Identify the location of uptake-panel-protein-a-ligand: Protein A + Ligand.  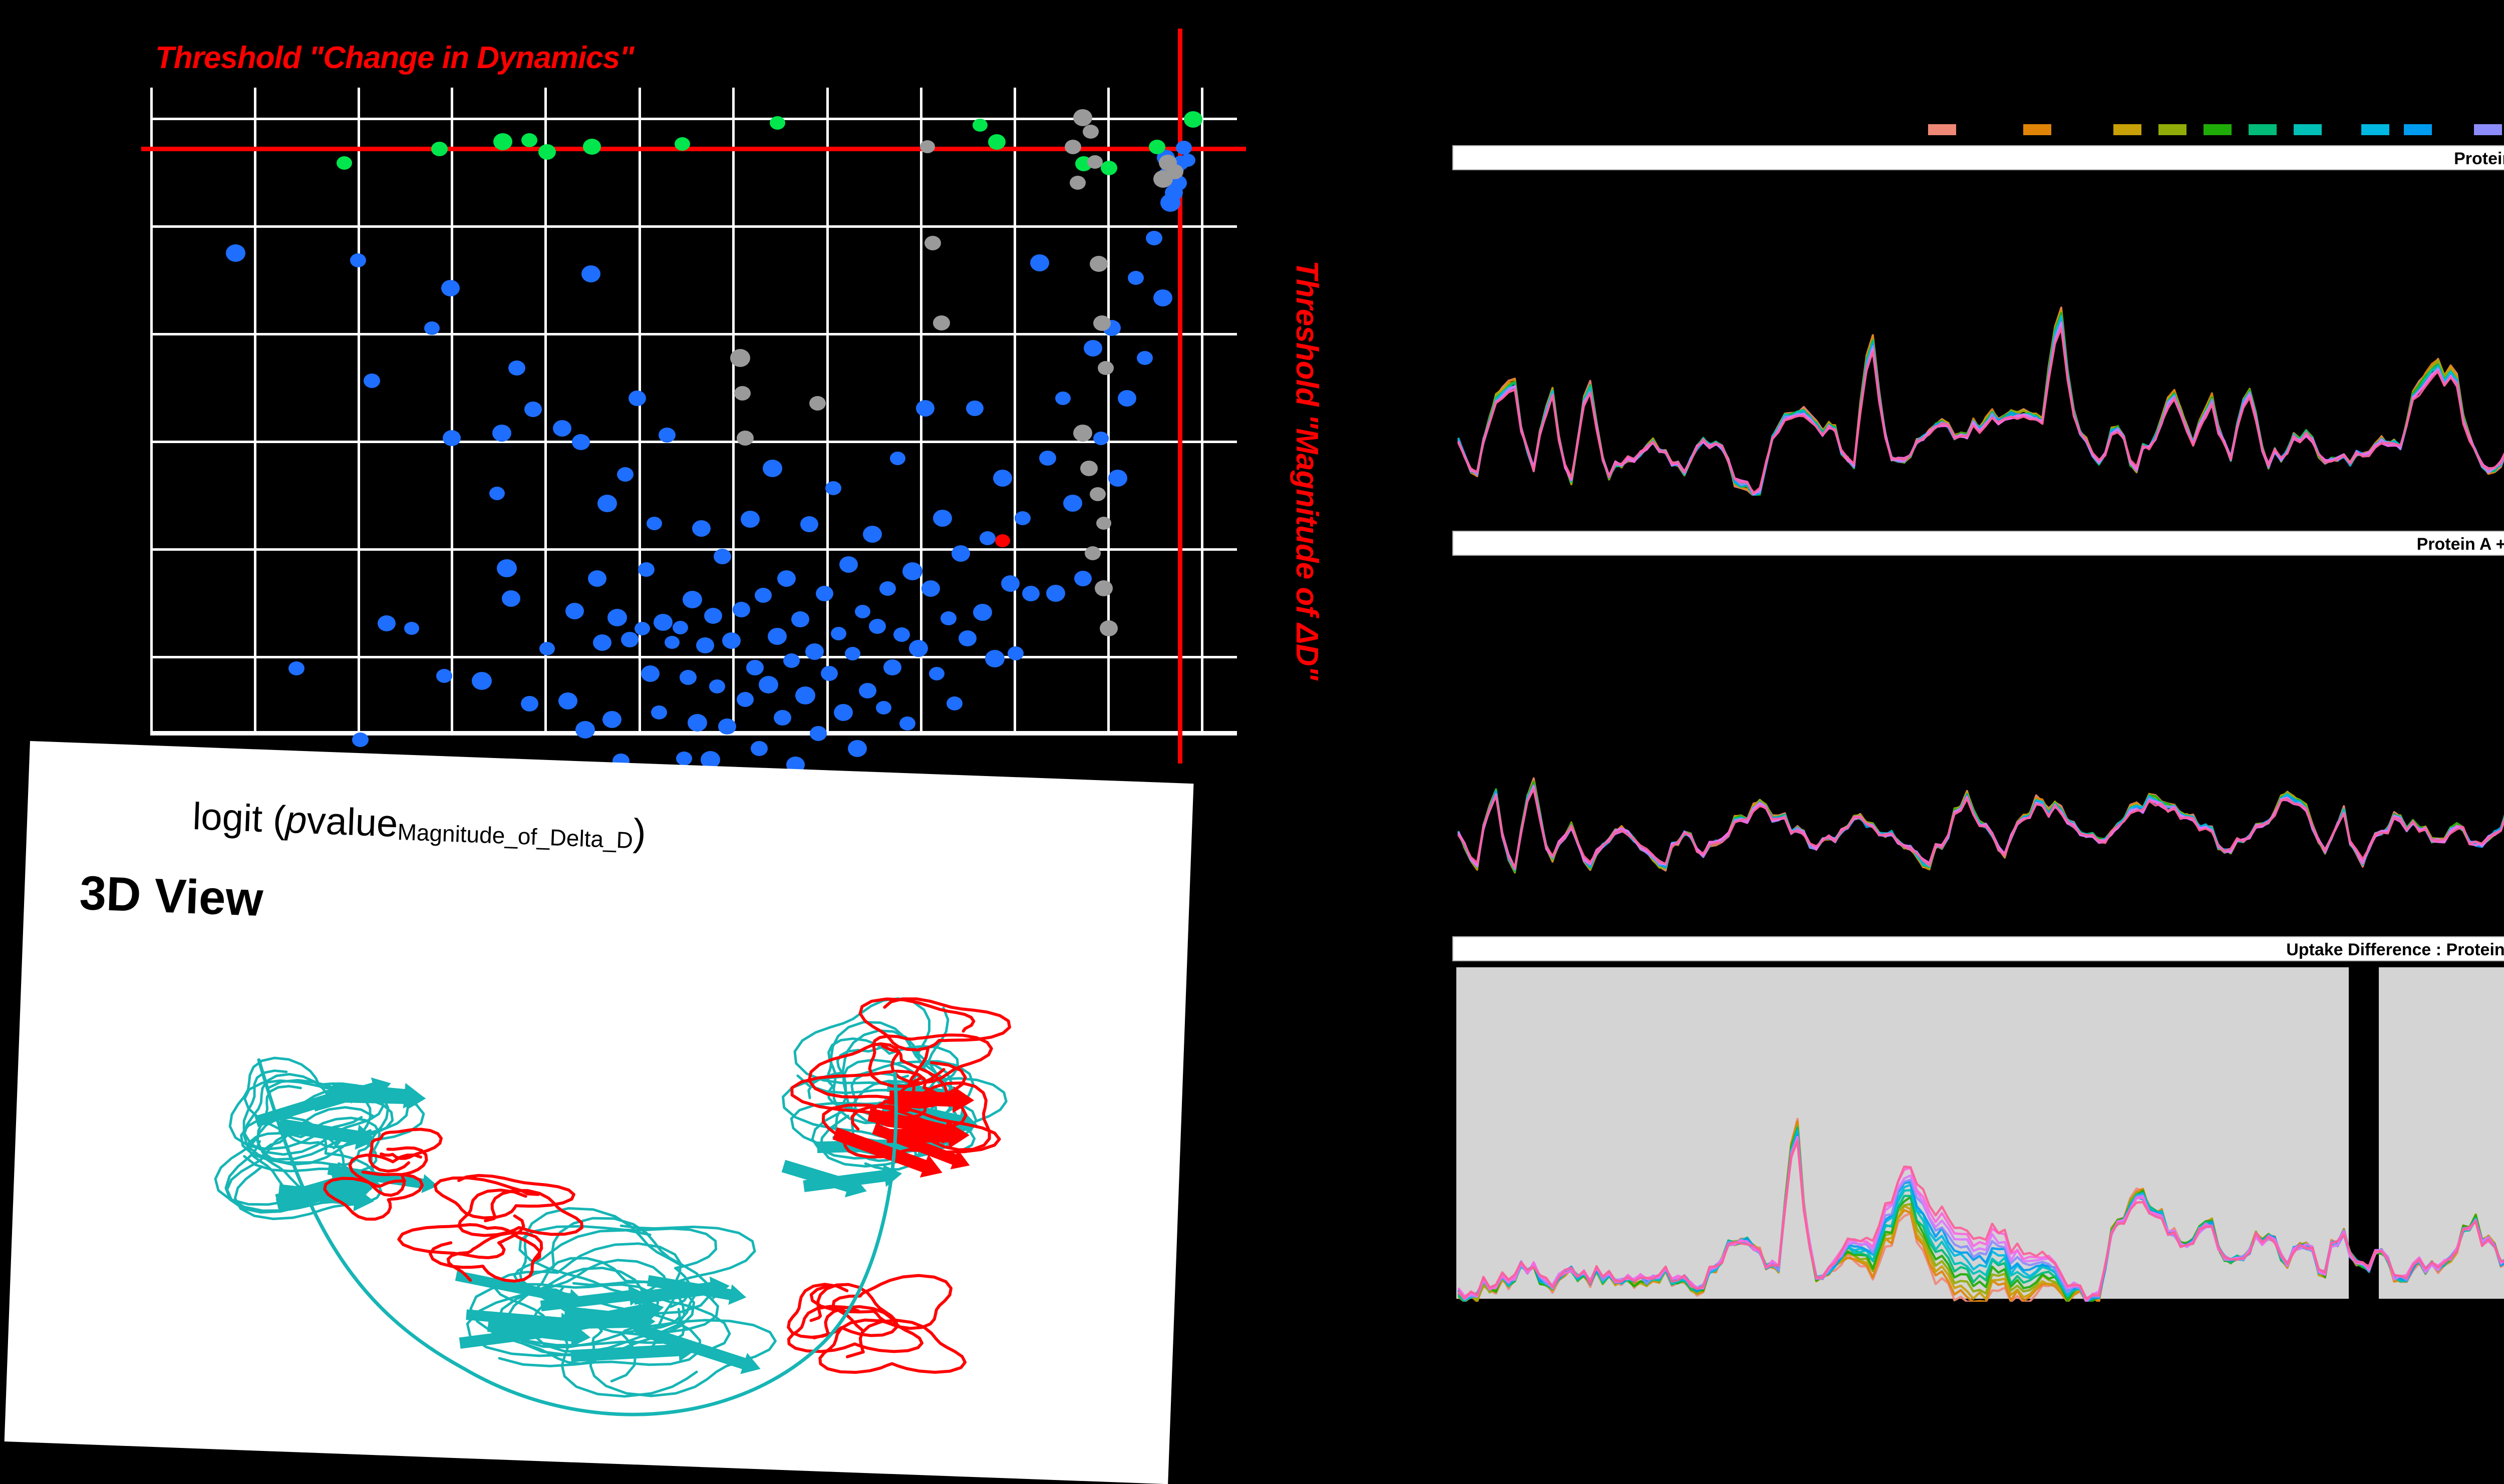
(1978, 706).